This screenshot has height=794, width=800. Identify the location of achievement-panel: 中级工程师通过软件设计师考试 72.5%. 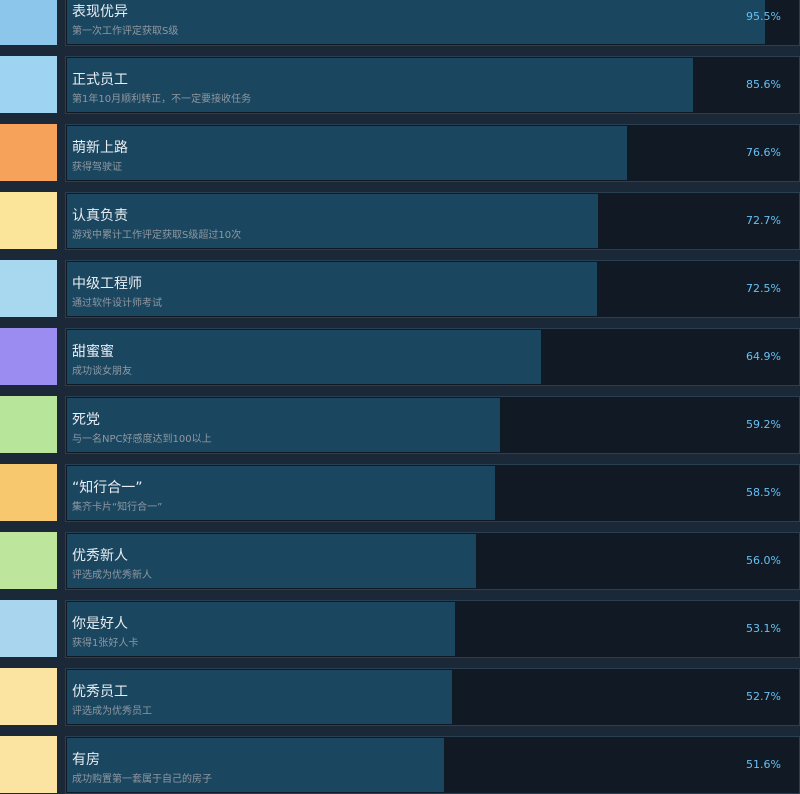
(432, 289).